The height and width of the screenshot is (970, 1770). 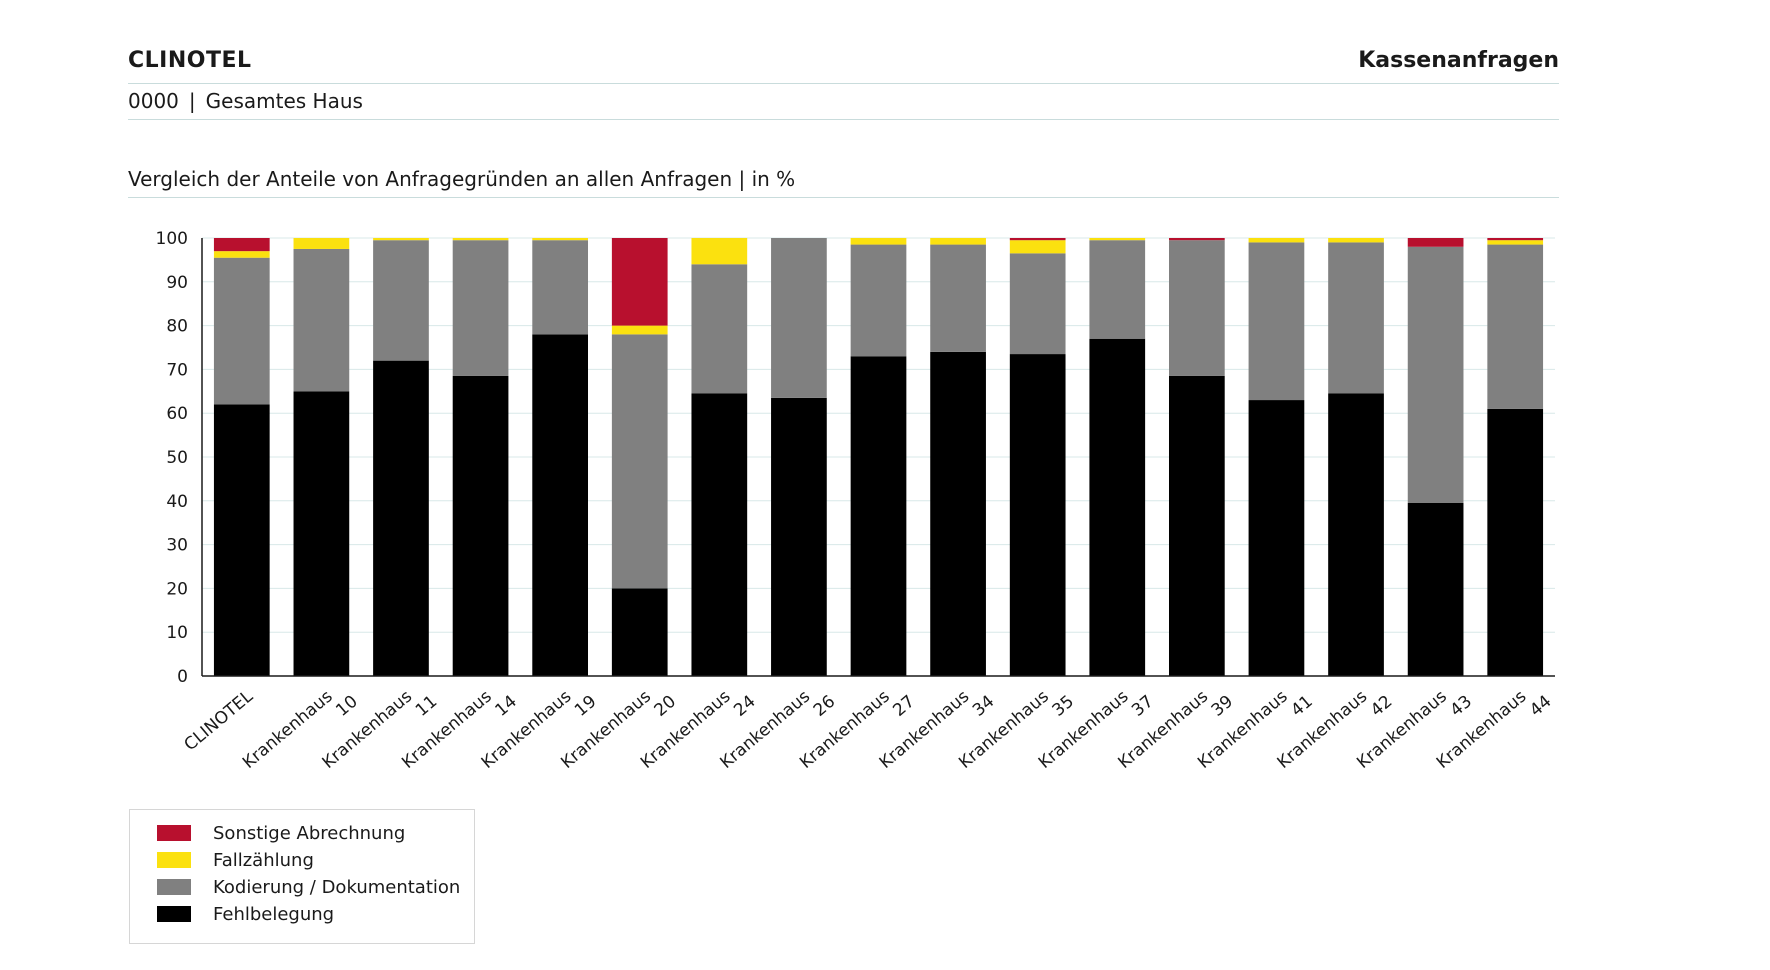 I want to click on x-tick-label: Krankenhaus24, so click(x=698, y=732).